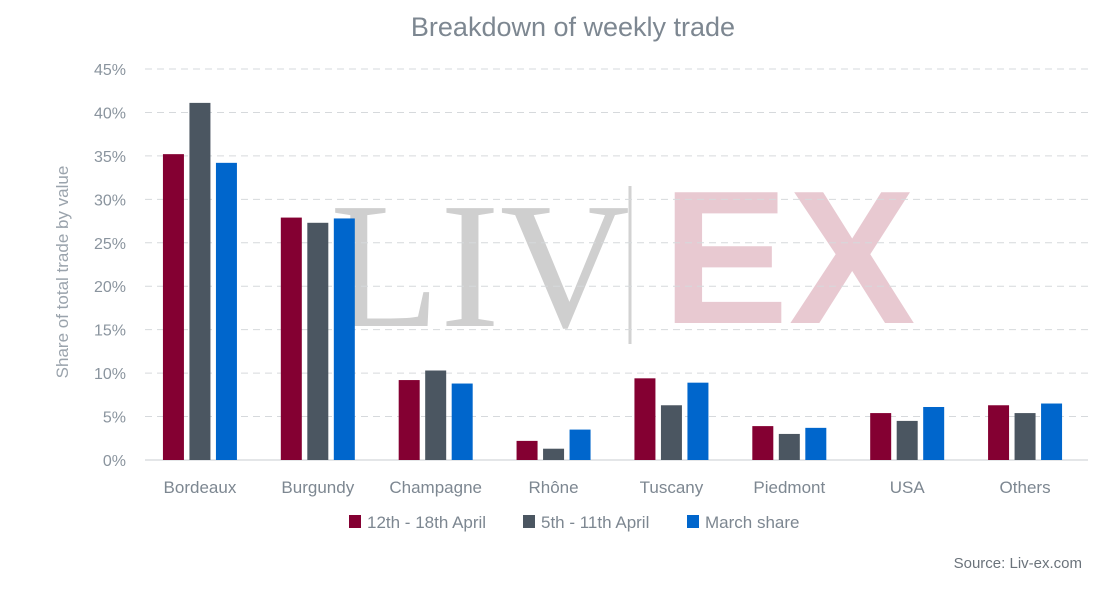 This screenshot has width=1116, height=591. Describe the element at coordinates (1025, 487) in the screenshot. I see `x-category-label: Others` at that location.